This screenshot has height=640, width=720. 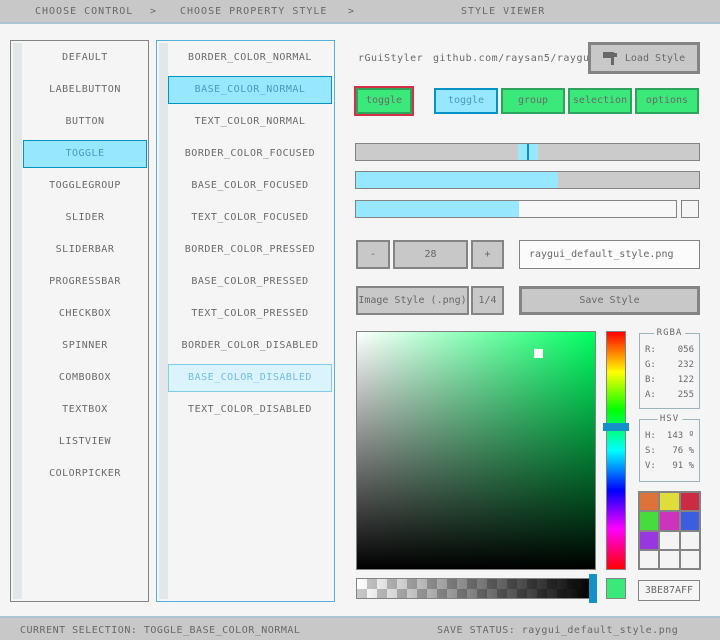 What do you see at coordinates (250, 57) in the screenshot?
I see `property-item-border_color_normal: BORDER_COLOR_NORMAL` at bounding box center [250, 57].